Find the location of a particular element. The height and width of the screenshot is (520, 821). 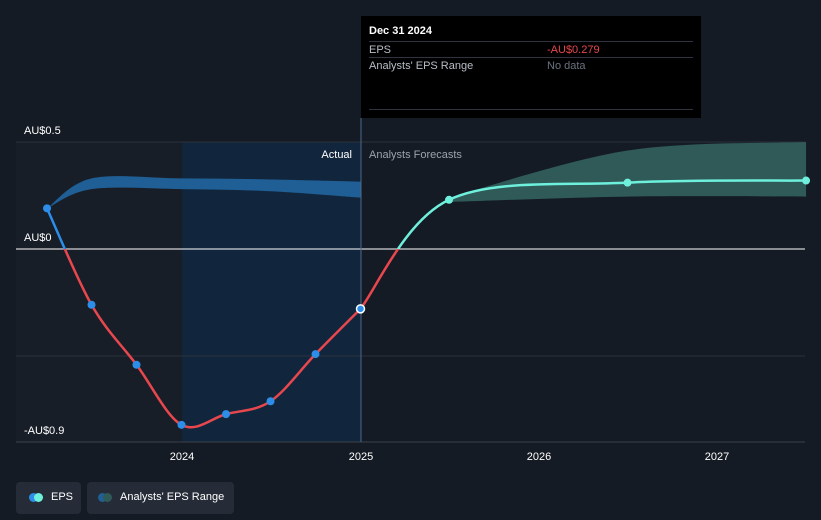

eps-range-band-actual is located at coordinates (204, 192).